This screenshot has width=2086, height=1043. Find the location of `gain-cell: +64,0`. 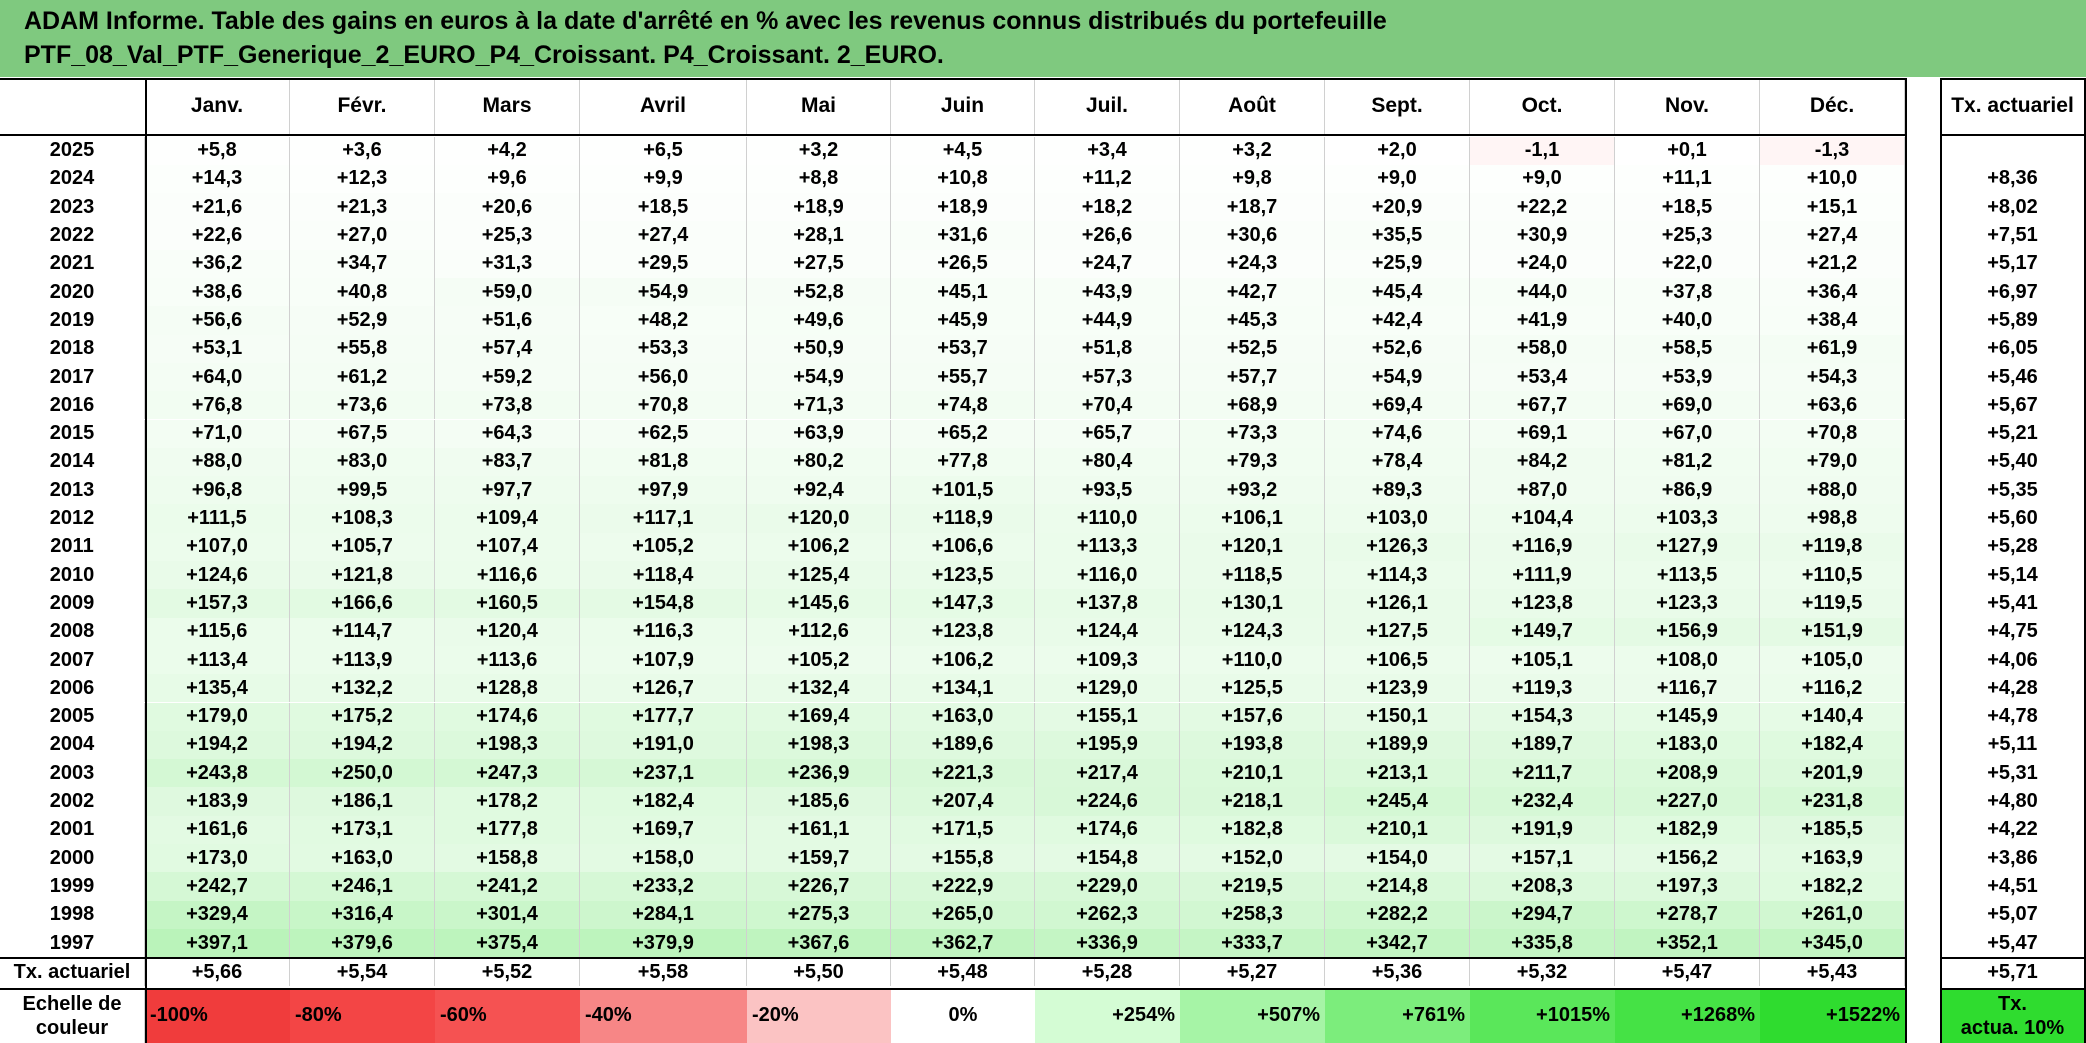

gain-cell: +64,0 is located at coordinates (217, 377).